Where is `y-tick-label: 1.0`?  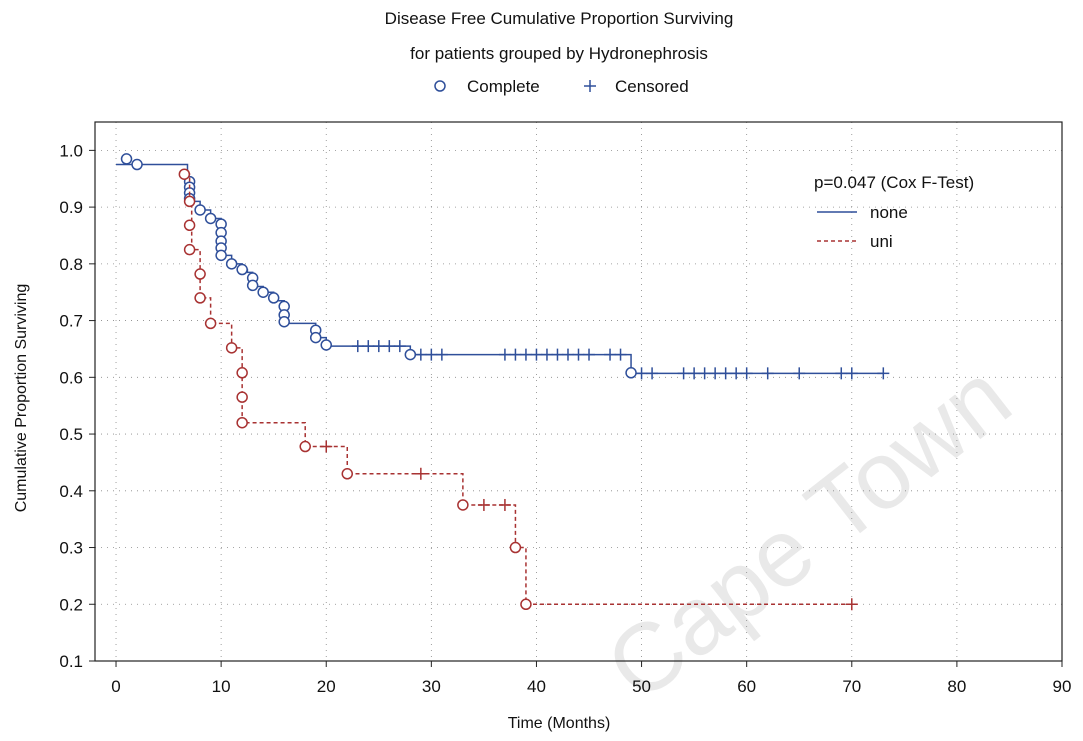 y-tick-label: 1.0 is located at coordinates (71, 150).